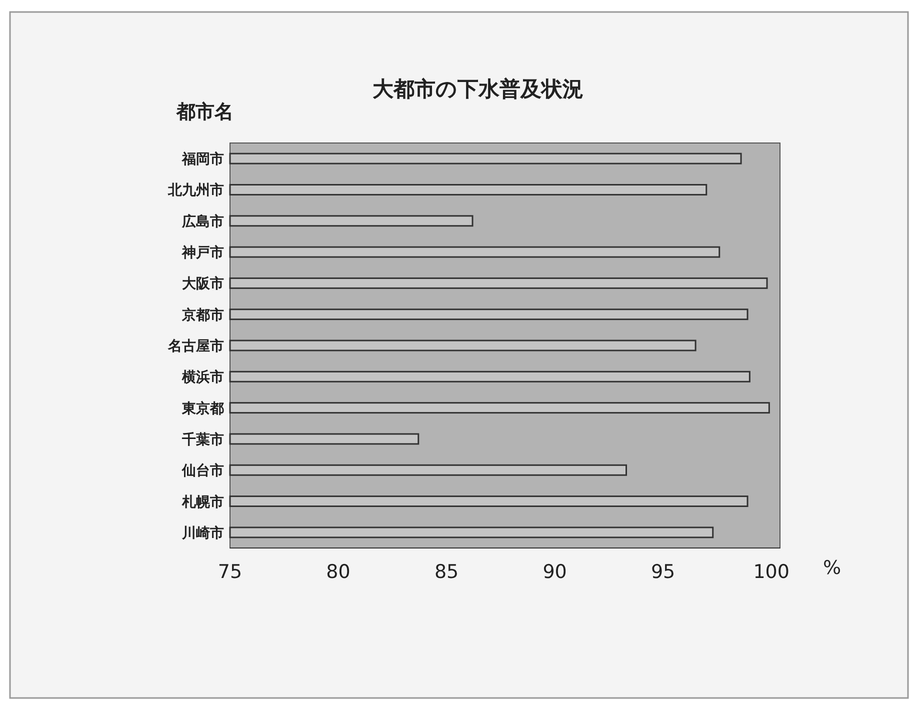  Describe the element at coordinates (202, 533) in the screenshot. I see `y-tick-label: 川崎市` at that location.